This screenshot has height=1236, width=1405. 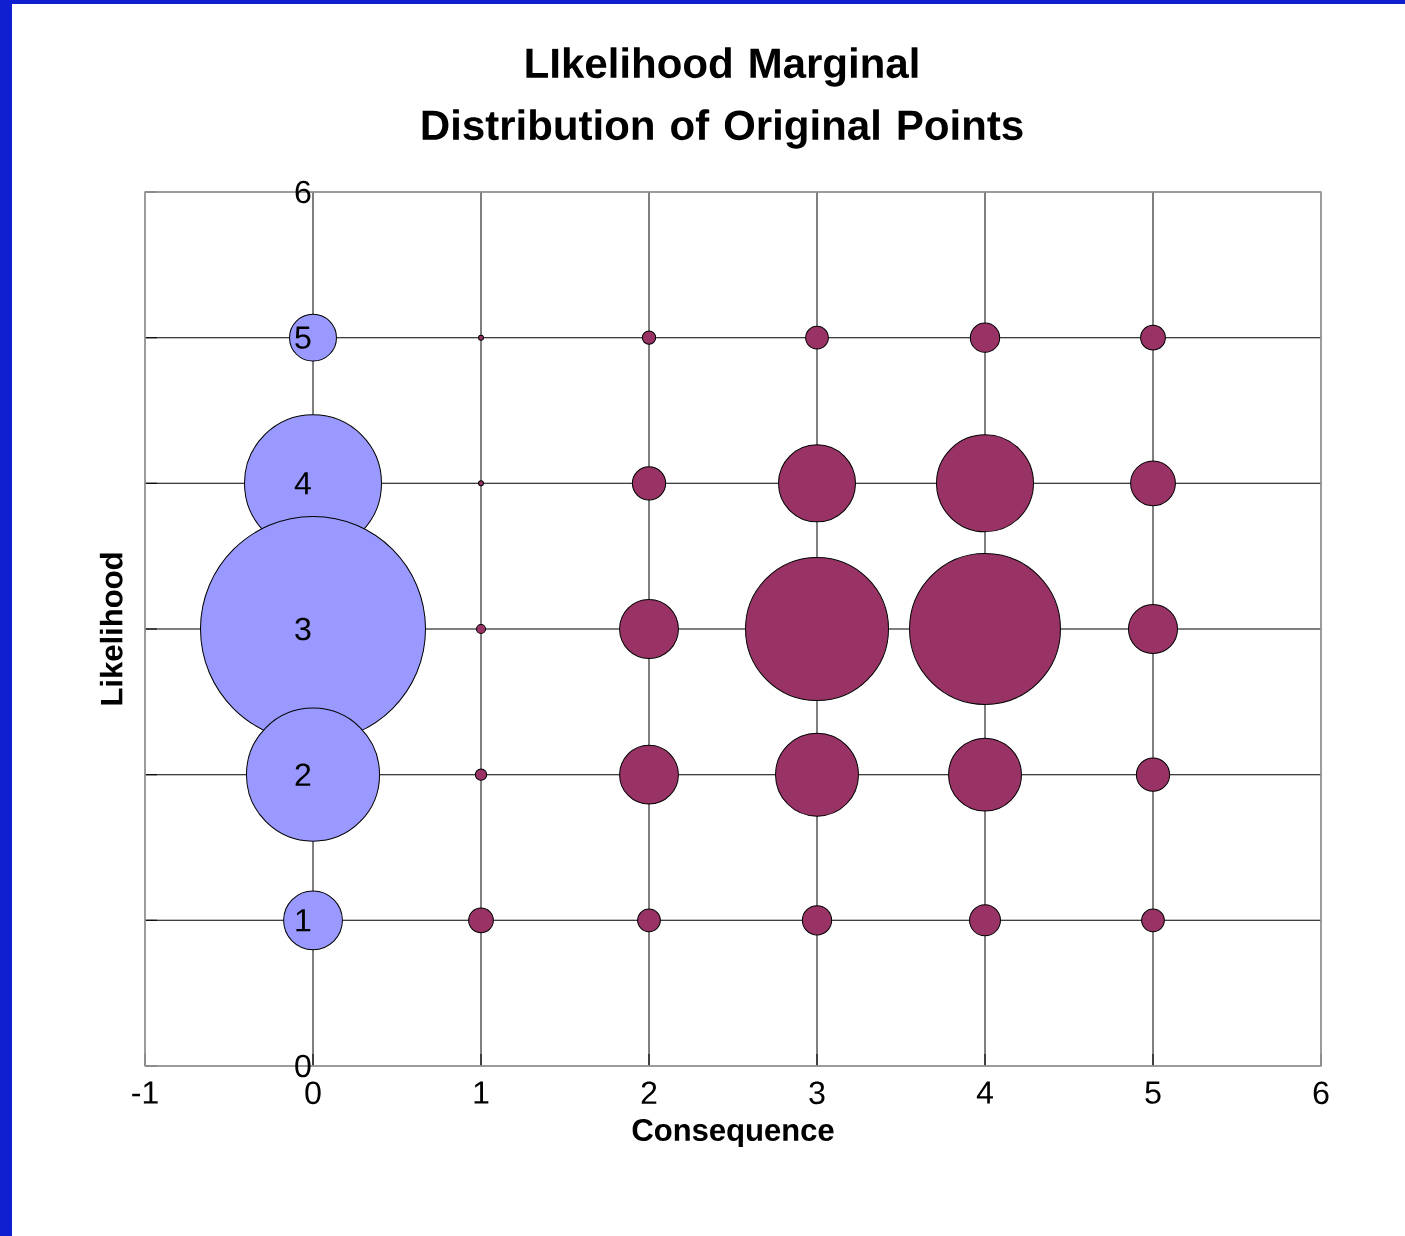 I want to click on x-tick-label: 1, so click(x=481, y=1092).